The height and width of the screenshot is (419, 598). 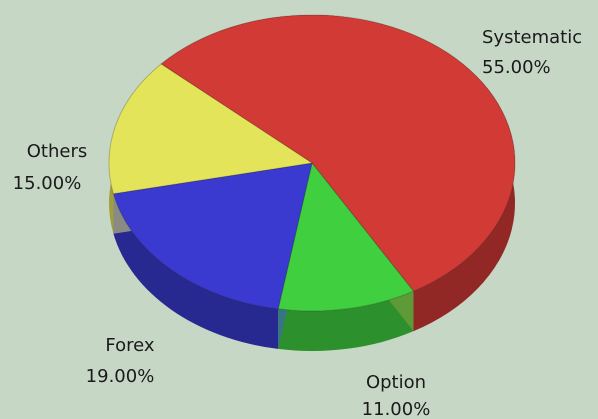 I want to click on slice-value-label: 11.00%, so click(x=396, y=409).